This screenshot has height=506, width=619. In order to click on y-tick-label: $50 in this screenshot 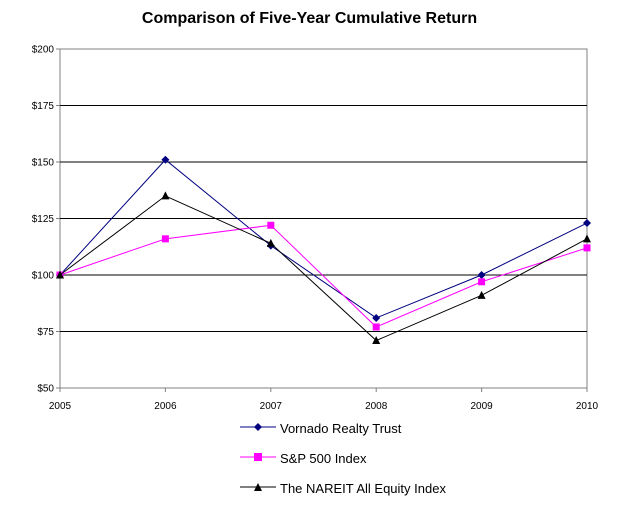, I will do `click(45, 389)`.